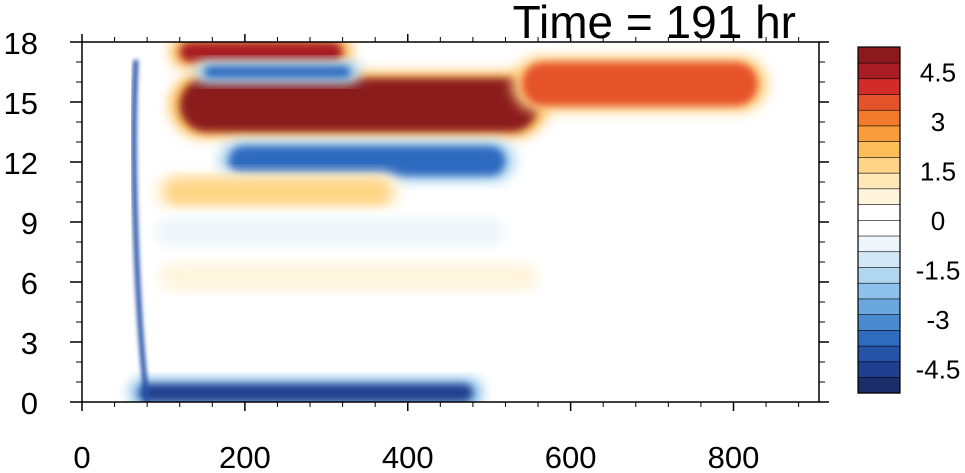  Describe the element at coordinates (29, 403) in the screenshot. I see `y-tick-label: 0` at that location.